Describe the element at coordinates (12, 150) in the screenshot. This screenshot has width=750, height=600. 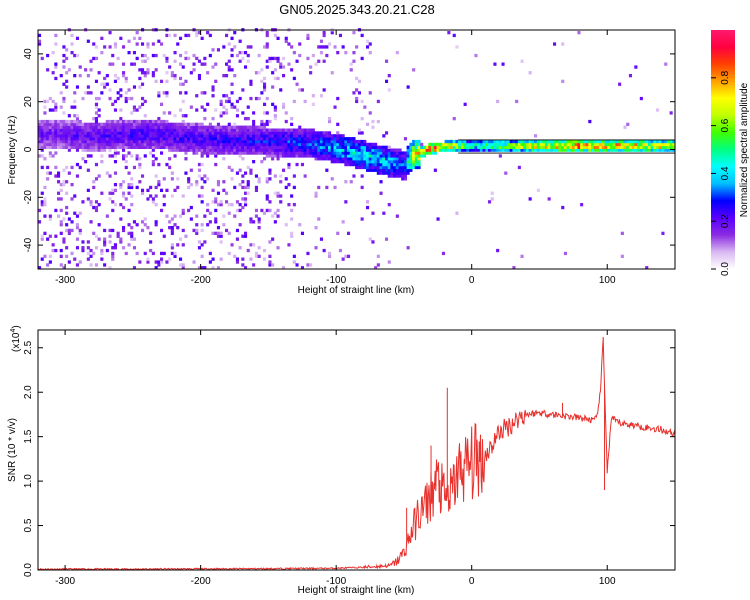
I see `spectrogram-y-label: Frequency (Hz)` at that location.